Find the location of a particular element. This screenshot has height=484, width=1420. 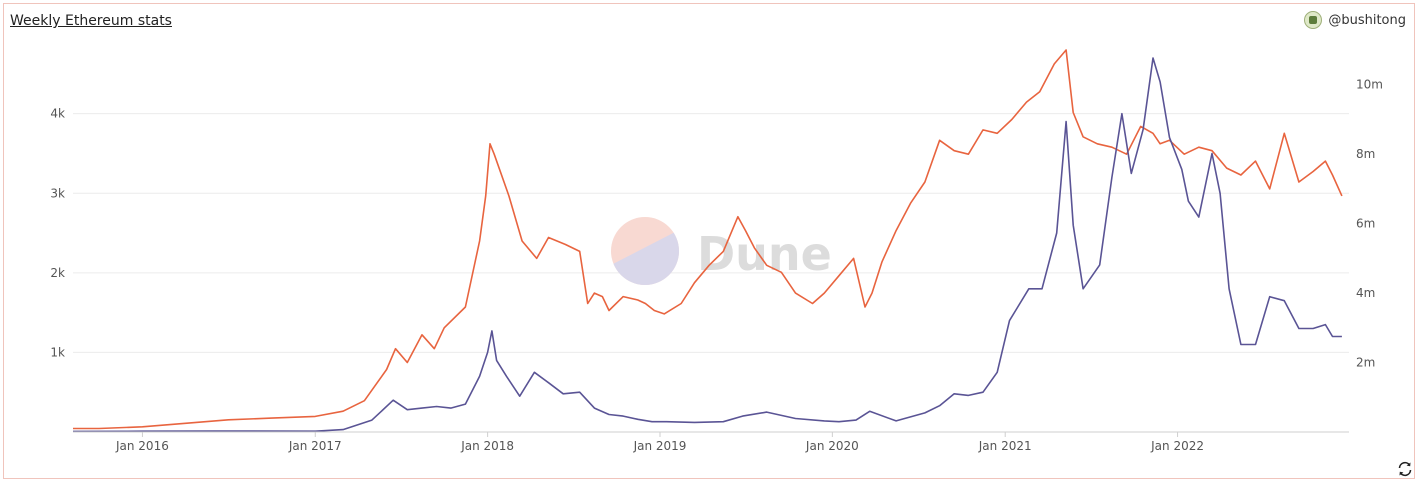

chart-title: Weekly Ethereum stats is located at coordinates (91, 21).